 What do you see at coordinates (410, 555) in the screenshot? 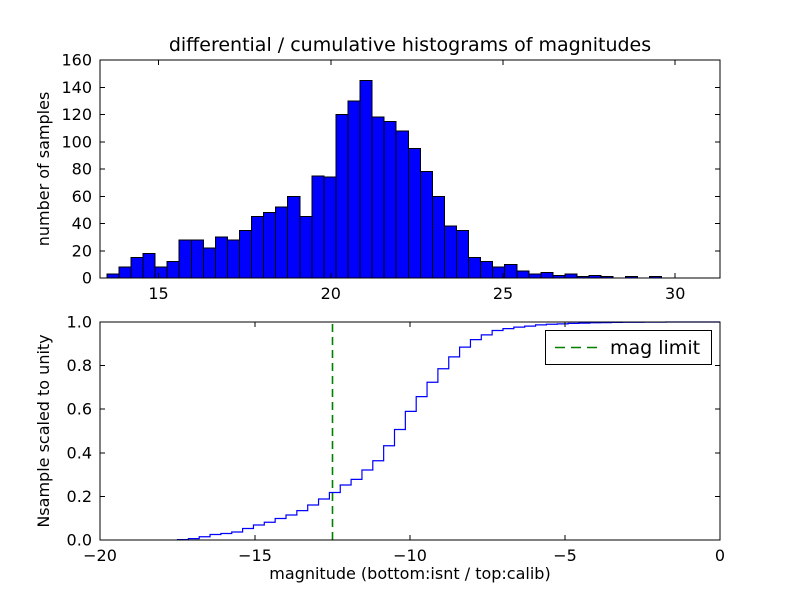
I see `x-tick-label: −10` at bounding box center [410, 555].